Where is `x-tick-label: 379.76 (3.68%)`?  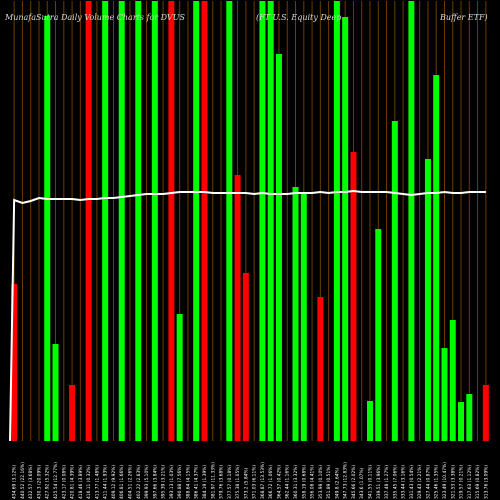 x-tick-label: 379.76 (3.68%) is located at coordinates (222, 482).